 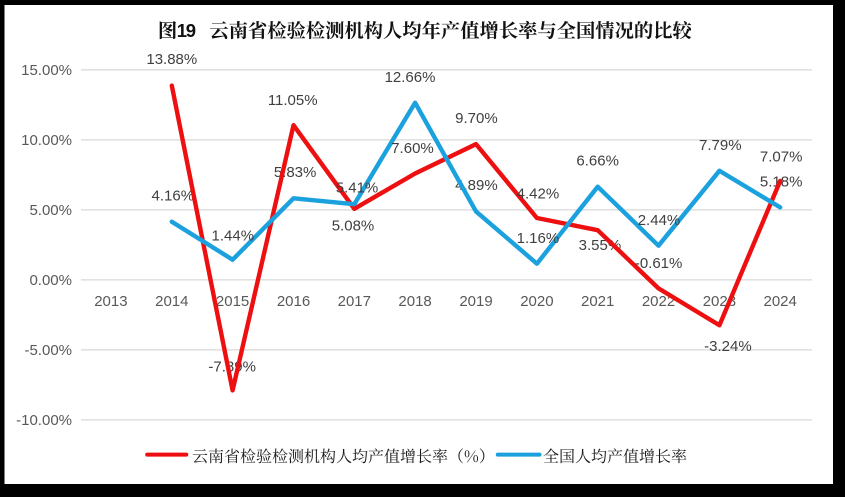 What do you see at coordinates (171, 301) in the screenshot?
I see `svg-text: 2014` at bounding box center [171, 301].